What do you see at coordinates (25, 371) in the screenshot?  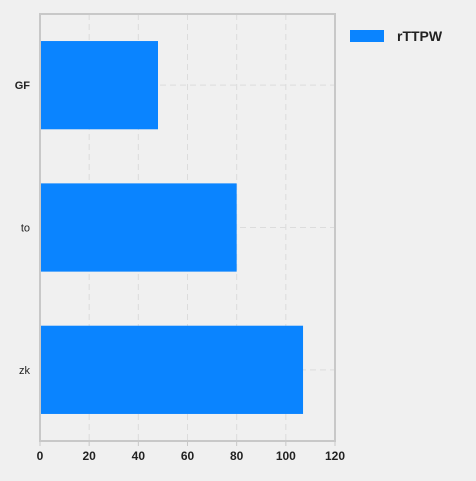 I see `y-tick-label: zk` at bounding box center [25, 371].